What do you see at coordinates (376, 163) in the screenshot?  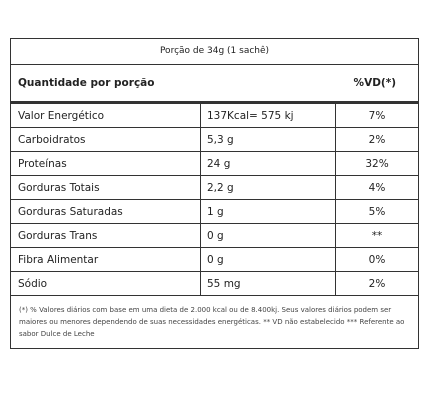 I see `daily-value: 32%` at bounding box center [376, 163].